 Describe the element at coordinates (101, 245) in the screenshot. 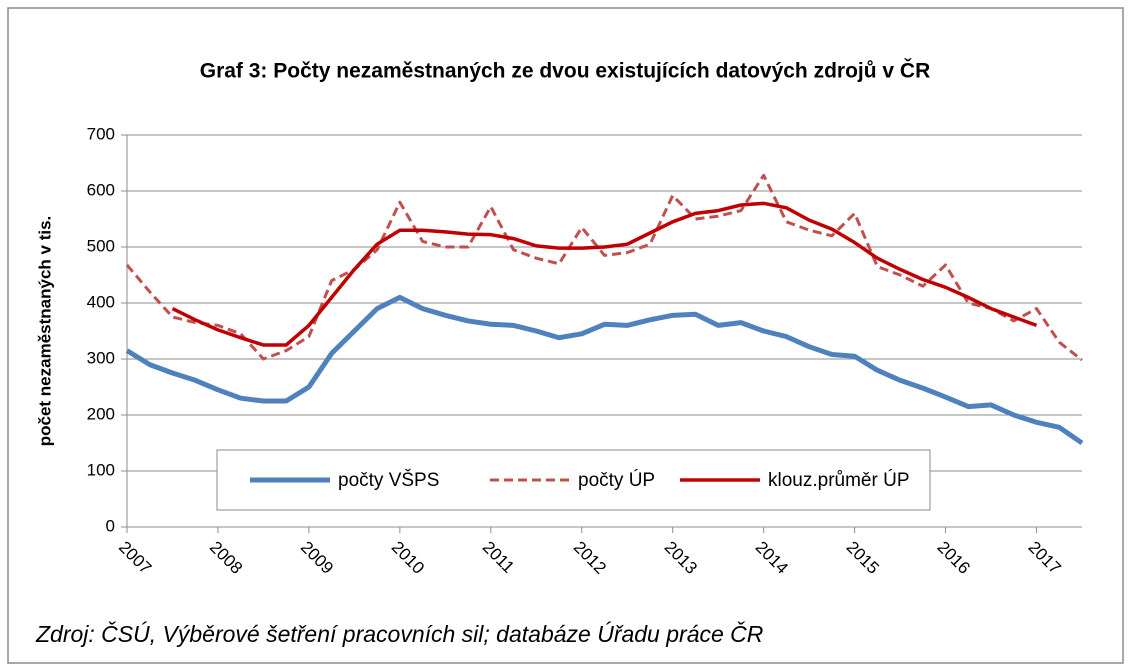

I see `y-tick-label: 500` at that location.